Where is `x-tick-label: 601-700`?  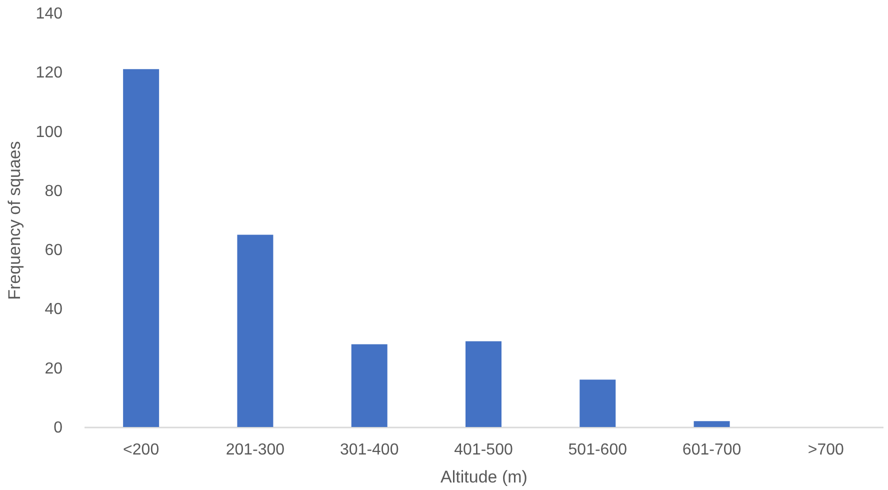 x-tick-label: 601-700 is located at coordinates (712, 450).